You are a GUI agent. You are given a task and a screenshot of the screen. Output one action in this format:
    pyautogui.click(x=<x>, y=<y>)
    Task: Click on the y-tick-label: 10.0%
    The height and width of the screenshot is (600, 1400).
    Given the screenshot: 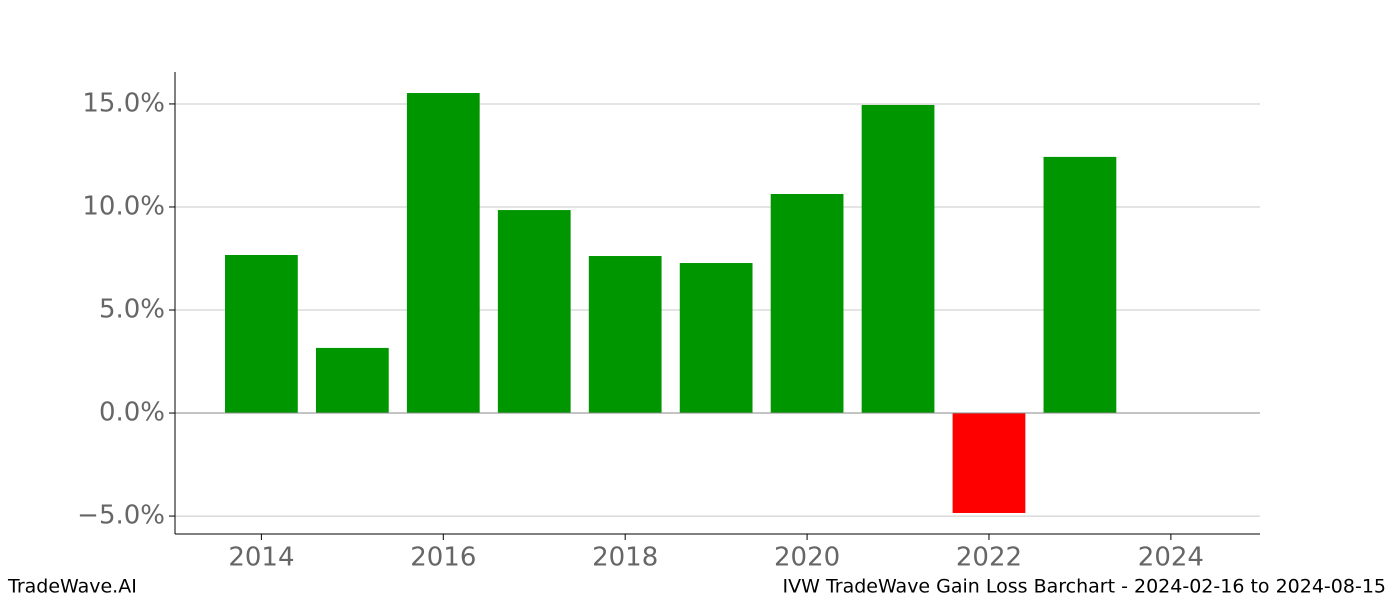 What is the action you would take?
    pyautogui.click(x=123, y=206)
    